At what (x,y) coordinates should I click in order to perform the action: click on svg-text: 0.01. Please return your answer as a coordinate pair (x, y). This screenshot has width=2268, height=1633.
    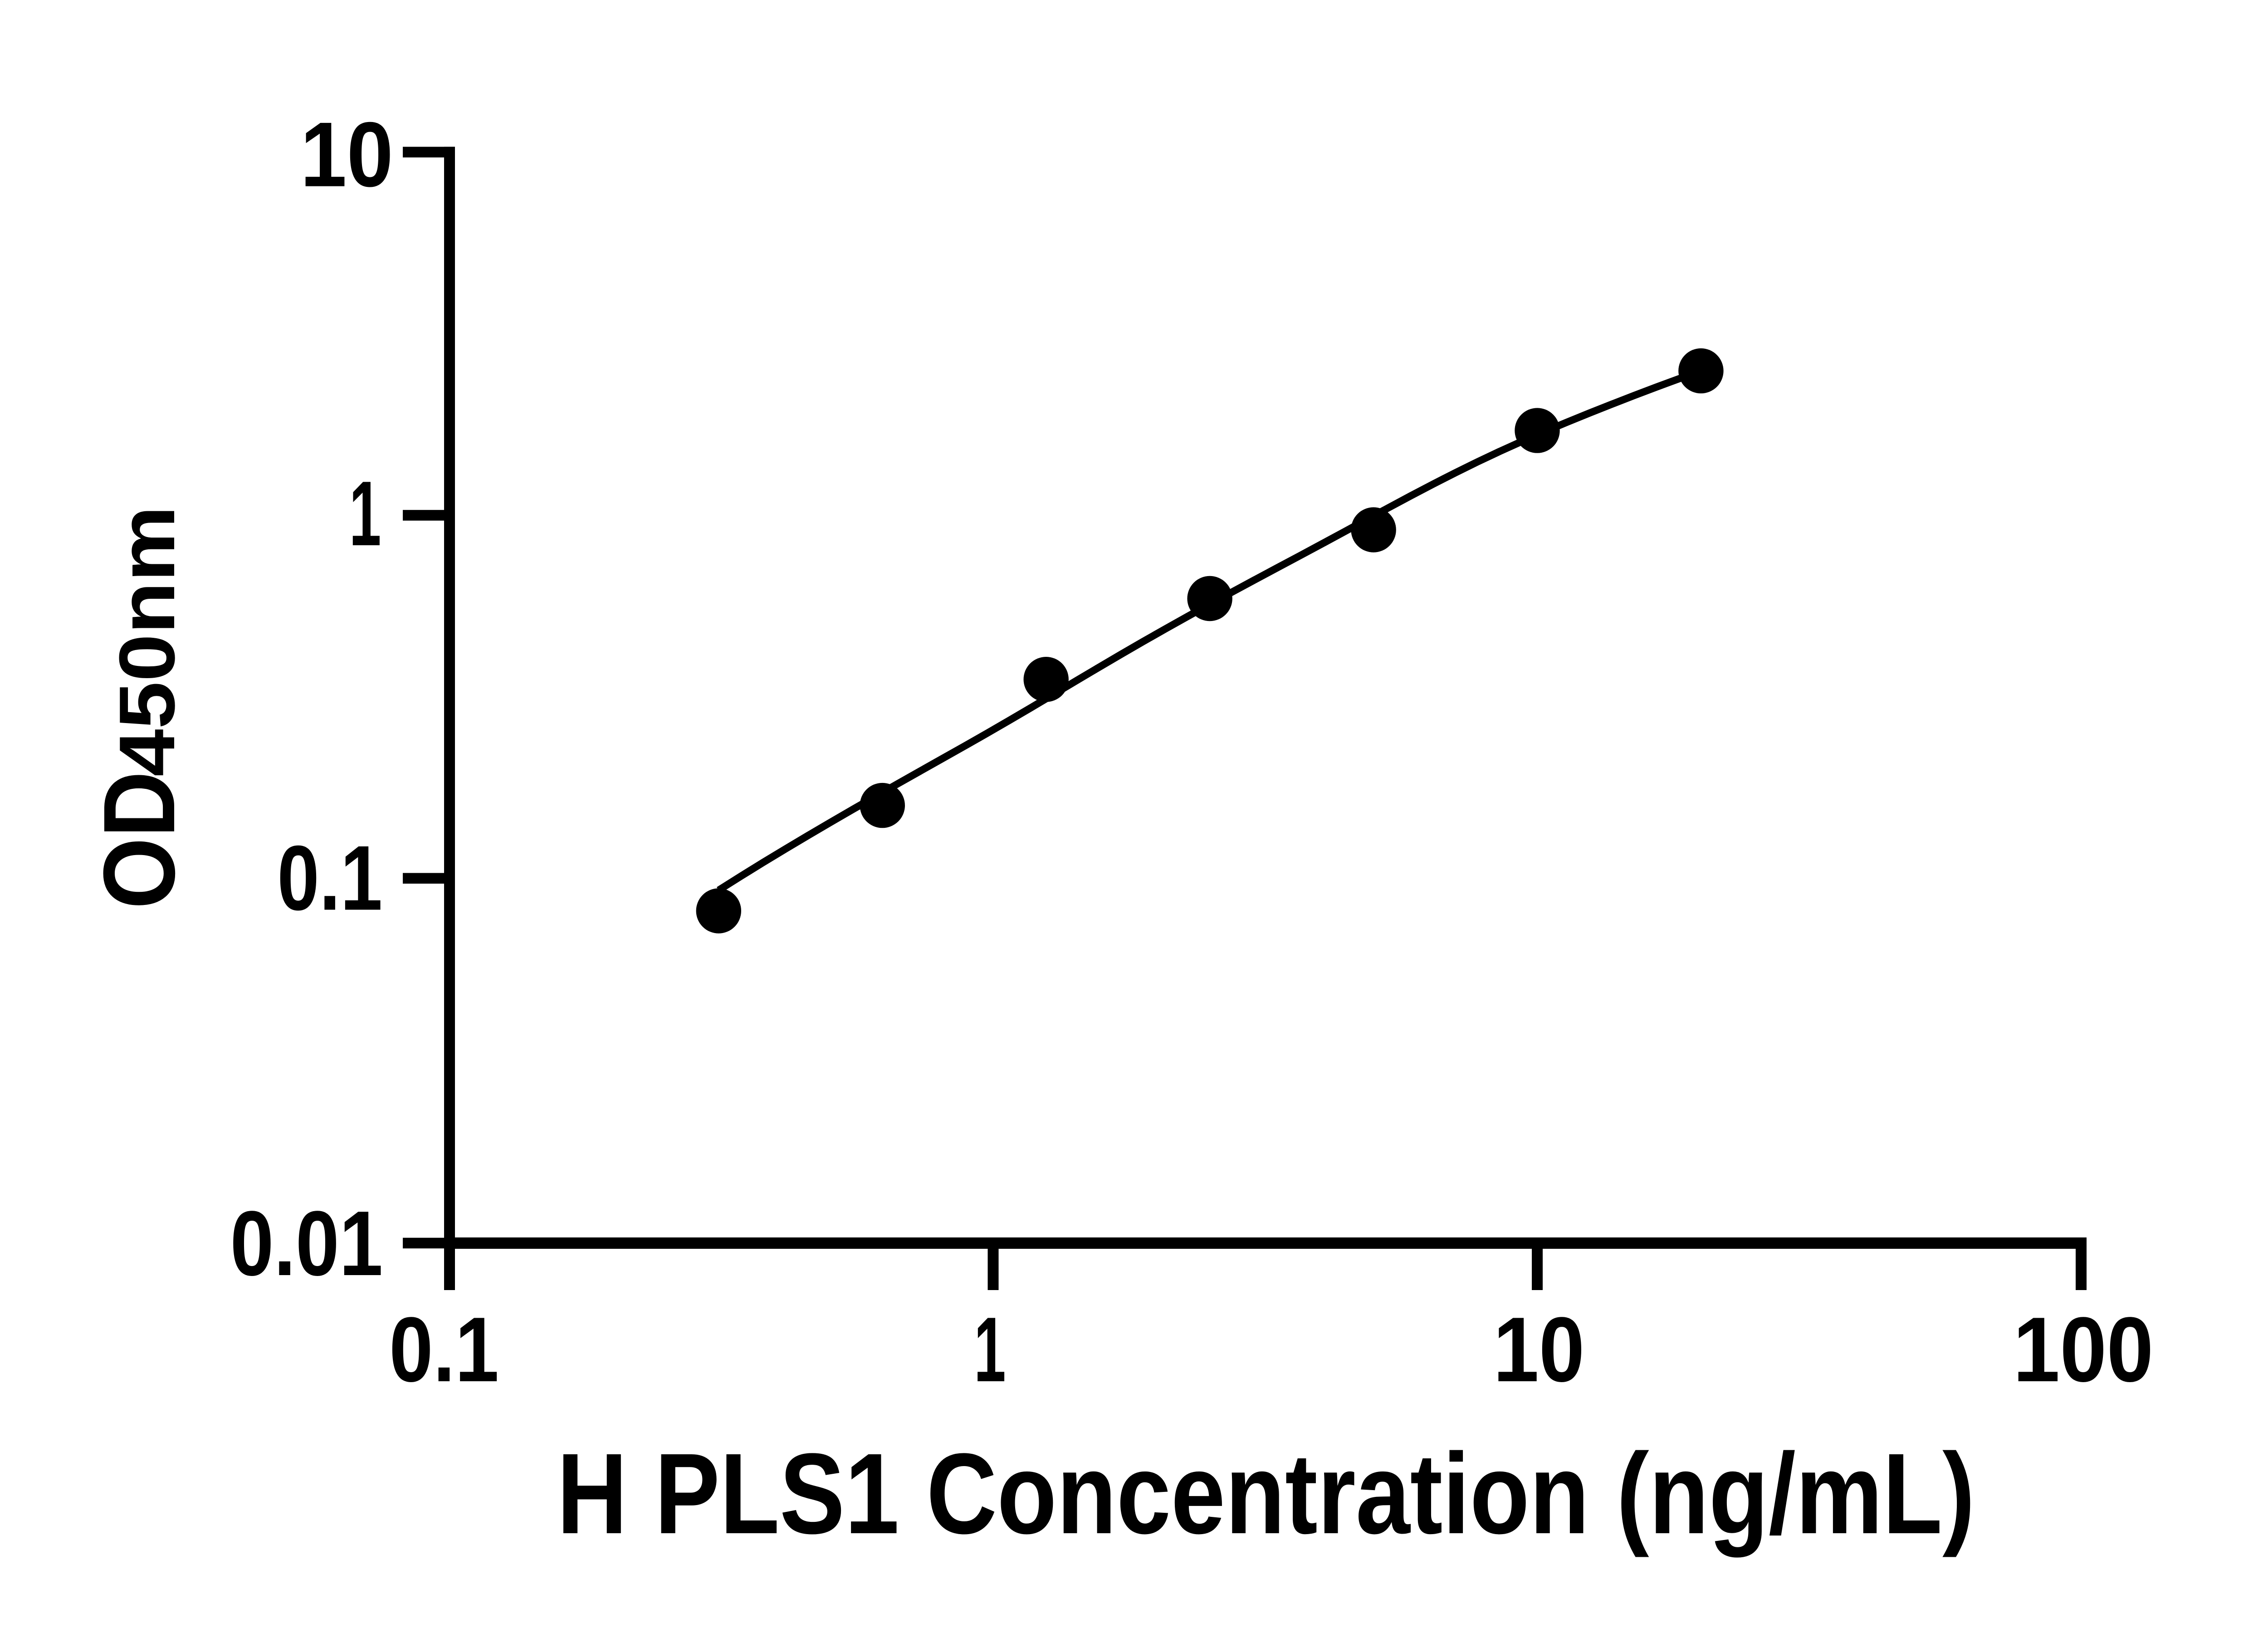
    Looking at the image, I should click on (306, 1243).